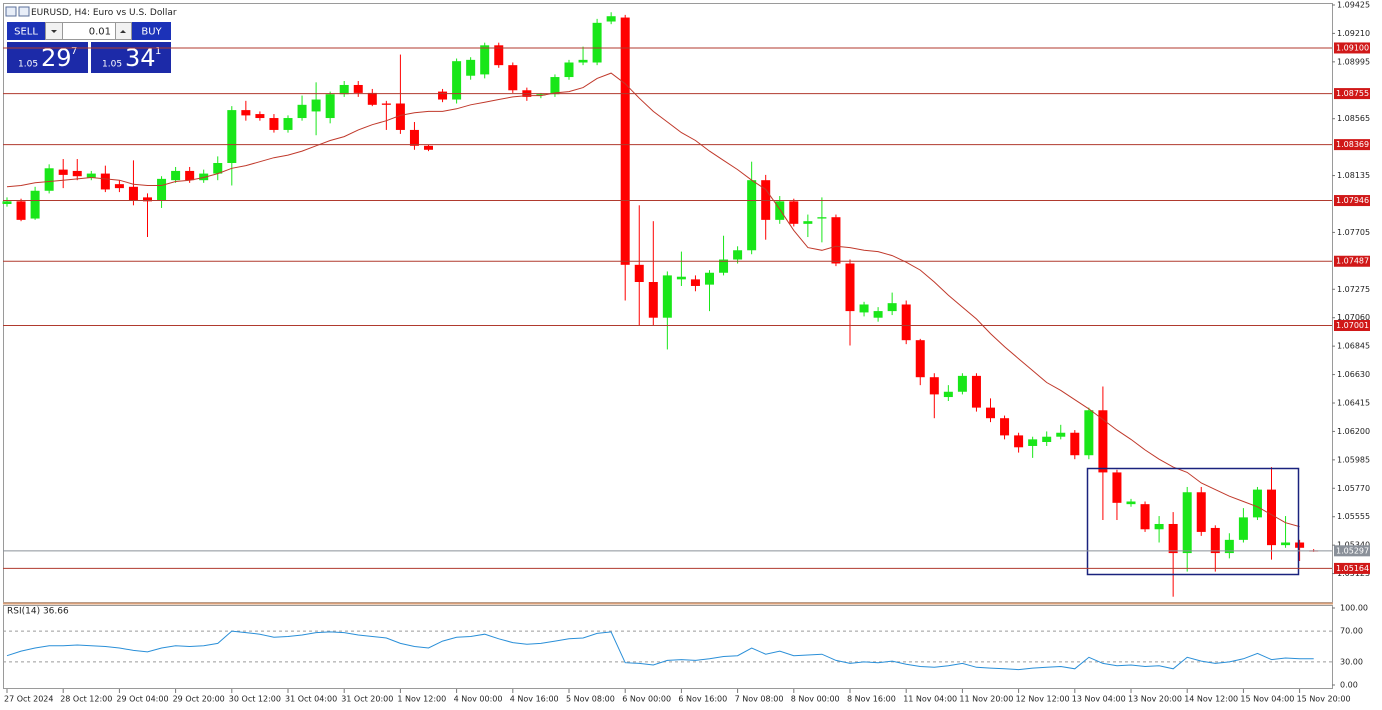 The height and width of the screenshot is (710, 1382). What do you see at coordinates (590, 699) in the screenshot?
I see `x-tick-label: 5 Nov 08:00` at bounding box center [590, 699].